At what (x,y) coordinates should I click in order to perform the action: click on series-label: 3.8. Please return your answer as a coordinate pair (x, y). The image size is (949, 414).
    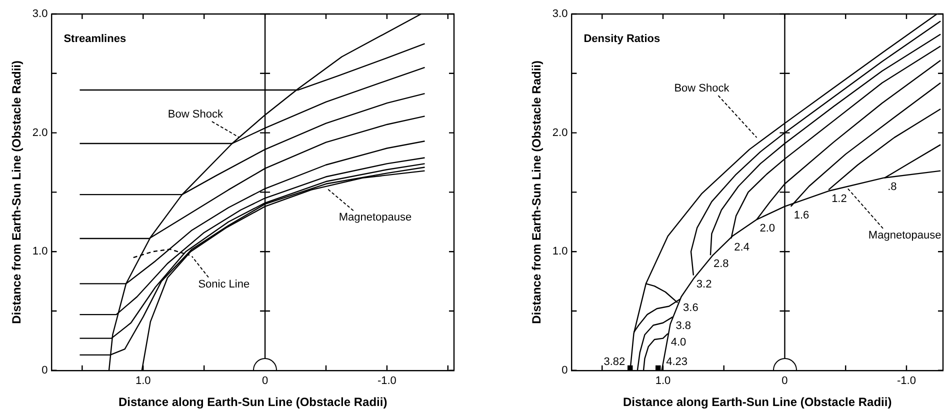
    Looking at the image, I should click on (684, 326).